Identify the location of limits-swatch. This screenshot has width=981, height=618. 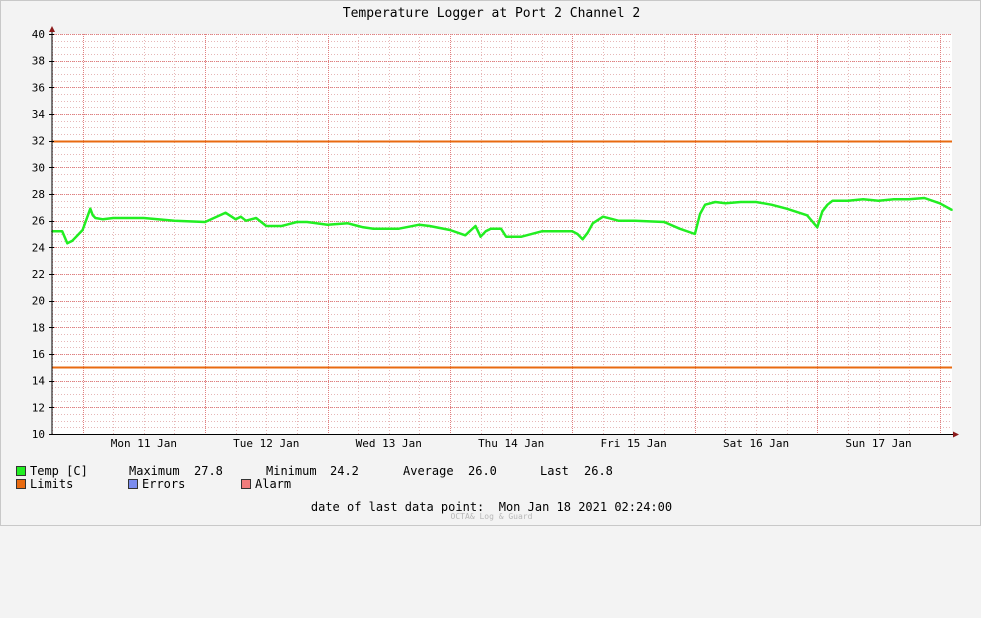
(21, 484).